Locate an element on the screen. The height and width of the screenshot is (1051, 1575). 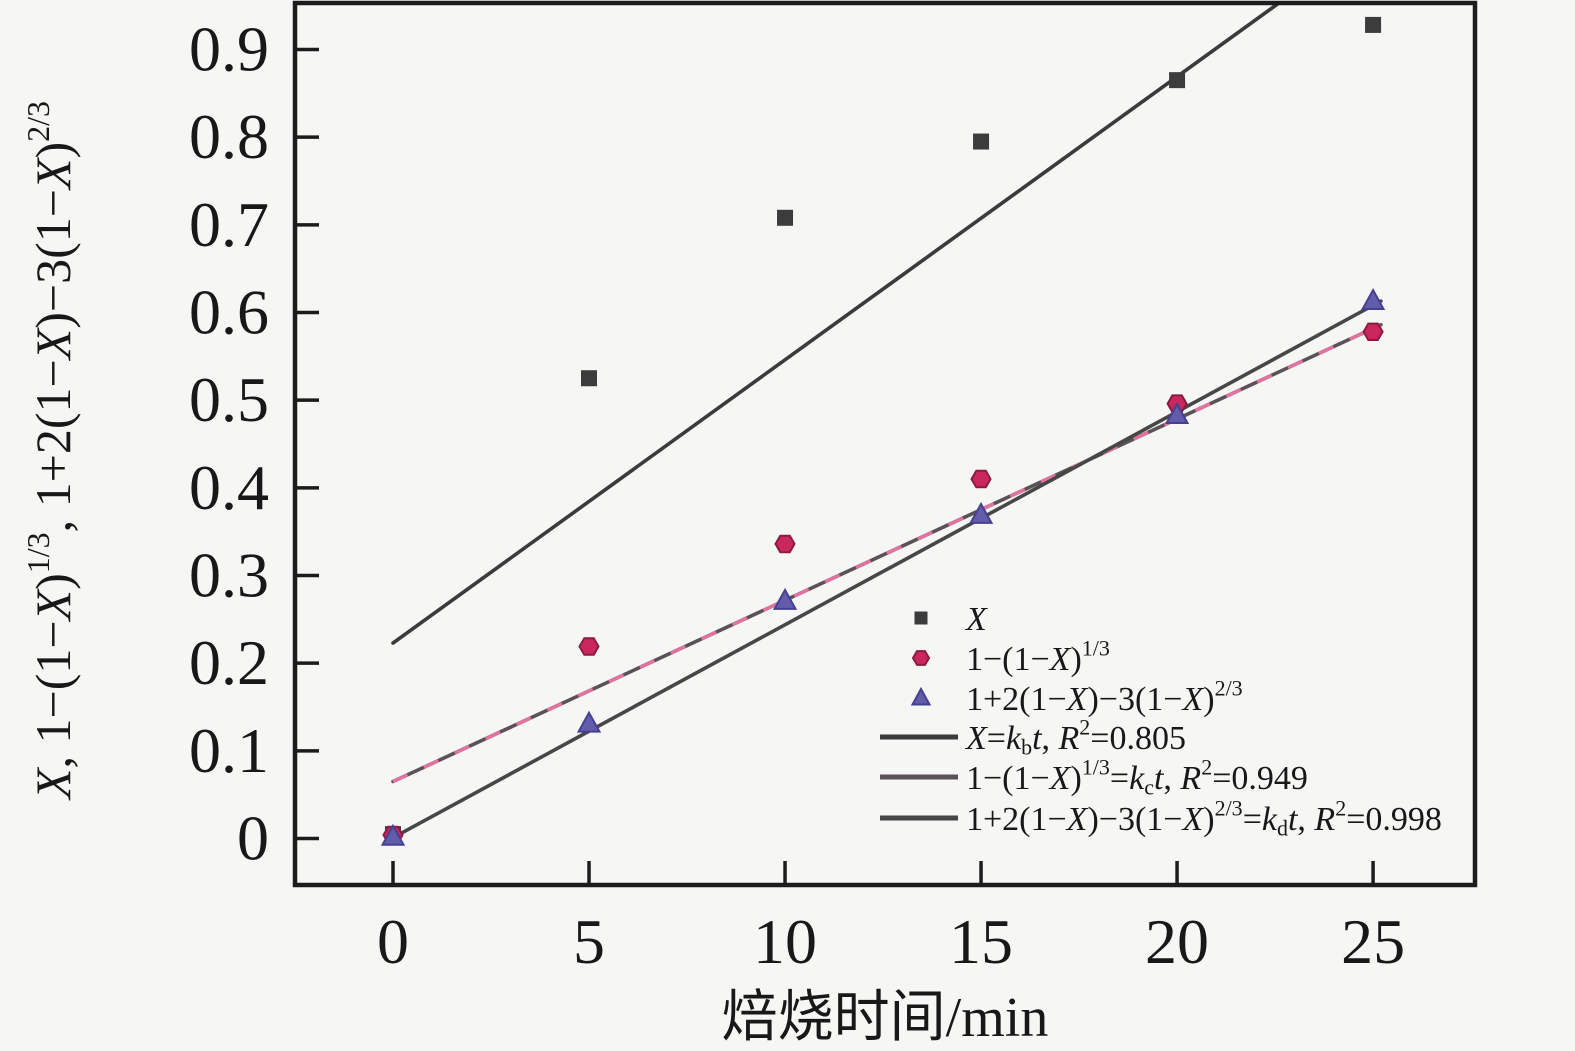
legend-label: 1+2(1−X)−3(1−X)2/3 is located at coordinates (1104, 697).